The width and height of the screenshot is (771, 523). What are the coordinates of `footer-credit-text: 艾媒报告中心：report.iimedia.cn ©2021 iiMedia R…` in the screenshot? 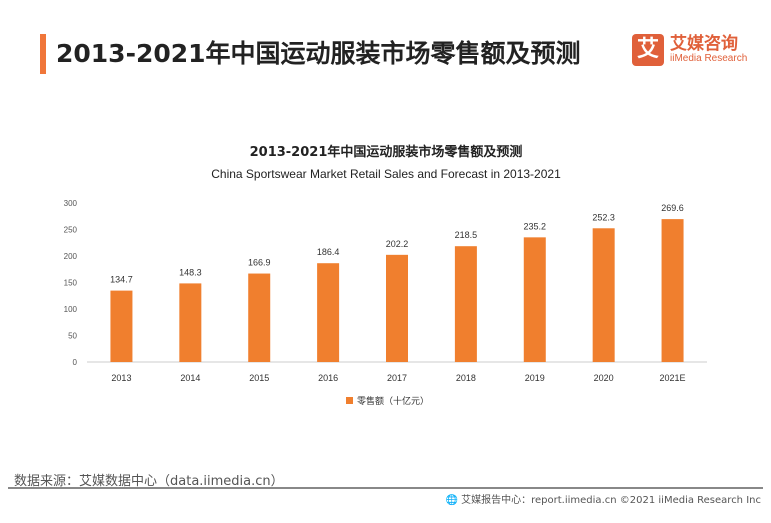 It's located at (611, 500).